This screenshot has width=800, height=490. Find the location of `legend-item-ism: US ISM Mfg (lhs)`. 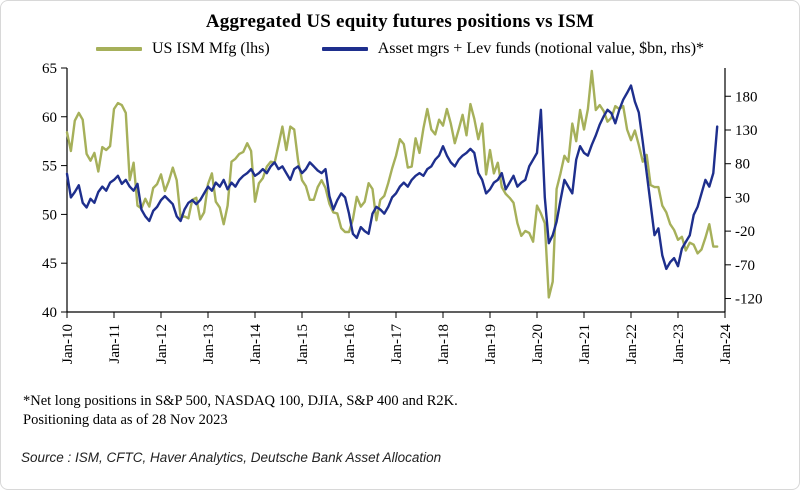

legend-item-ism: US ISM Mfg (lhs) is located at coordinates (182, 49).